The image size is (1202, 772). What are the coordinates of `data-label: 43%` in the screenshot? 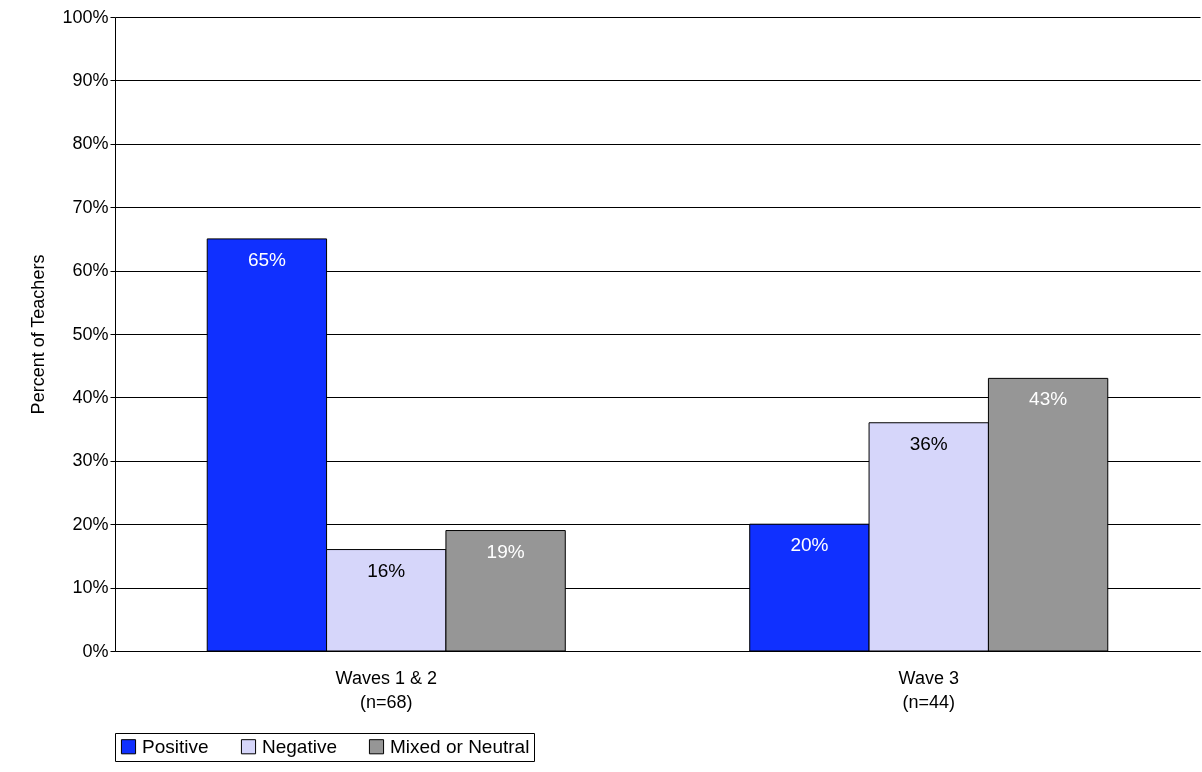 It's located at (1048, 399).